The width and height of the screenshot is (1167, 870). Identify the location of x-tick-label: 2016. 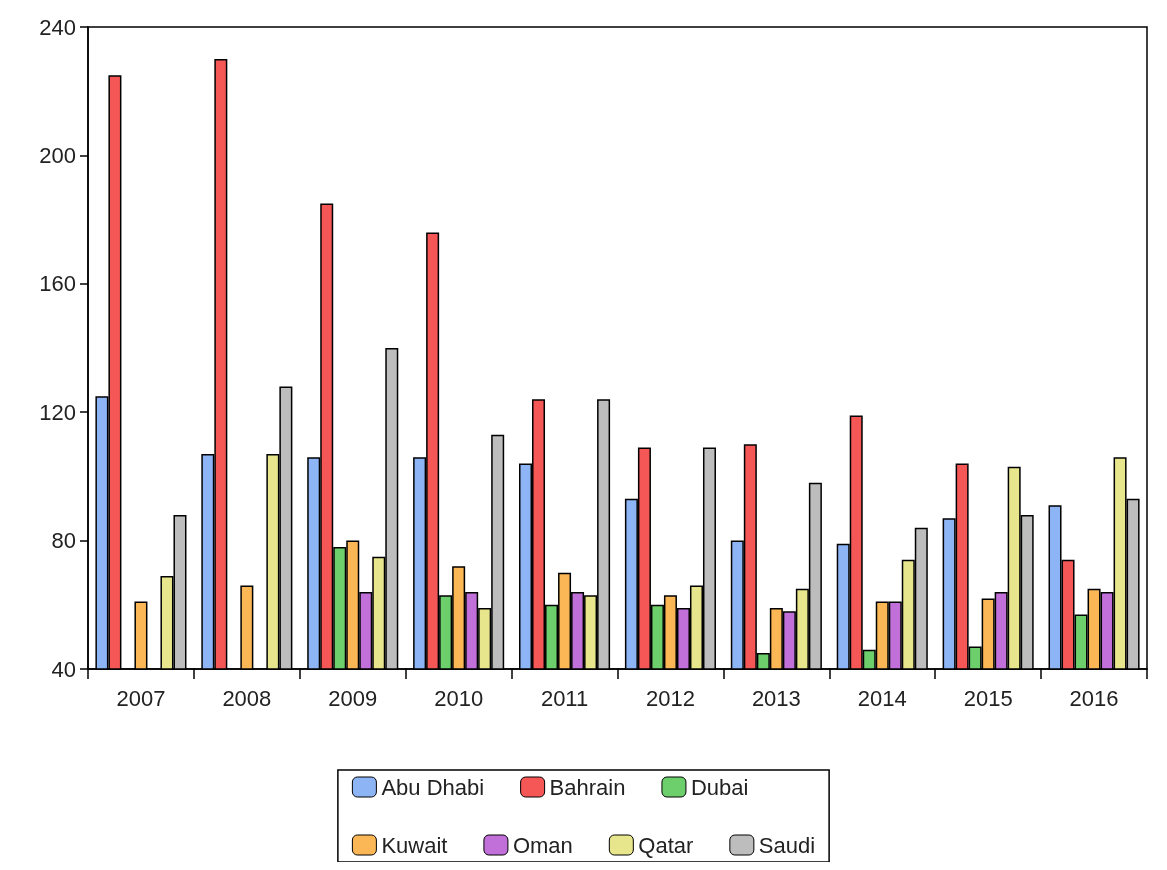
(1094, 698).